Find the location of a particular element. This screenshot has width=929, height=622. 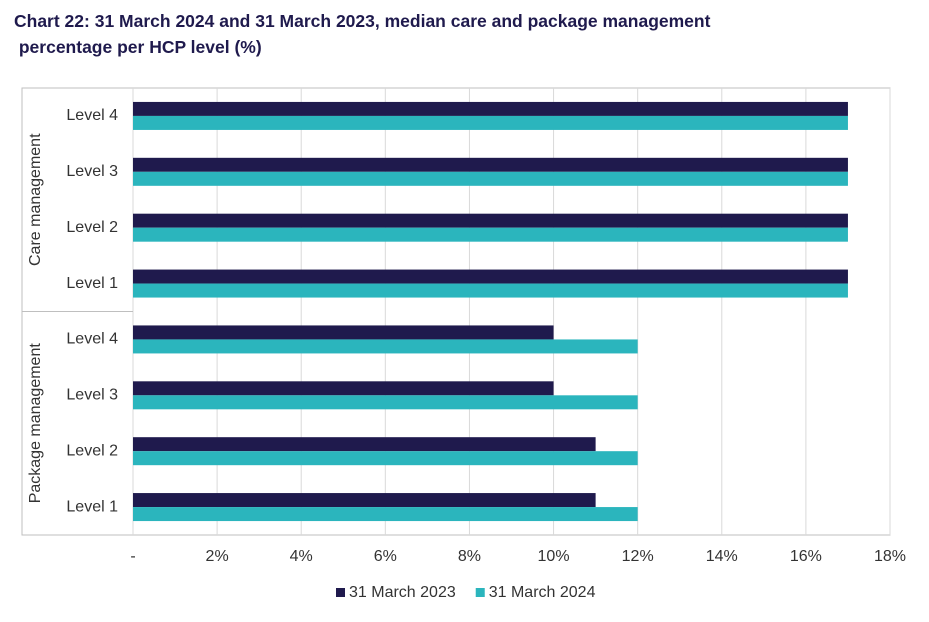

x-tick-label: 2% is located at coordinates (217, 556).